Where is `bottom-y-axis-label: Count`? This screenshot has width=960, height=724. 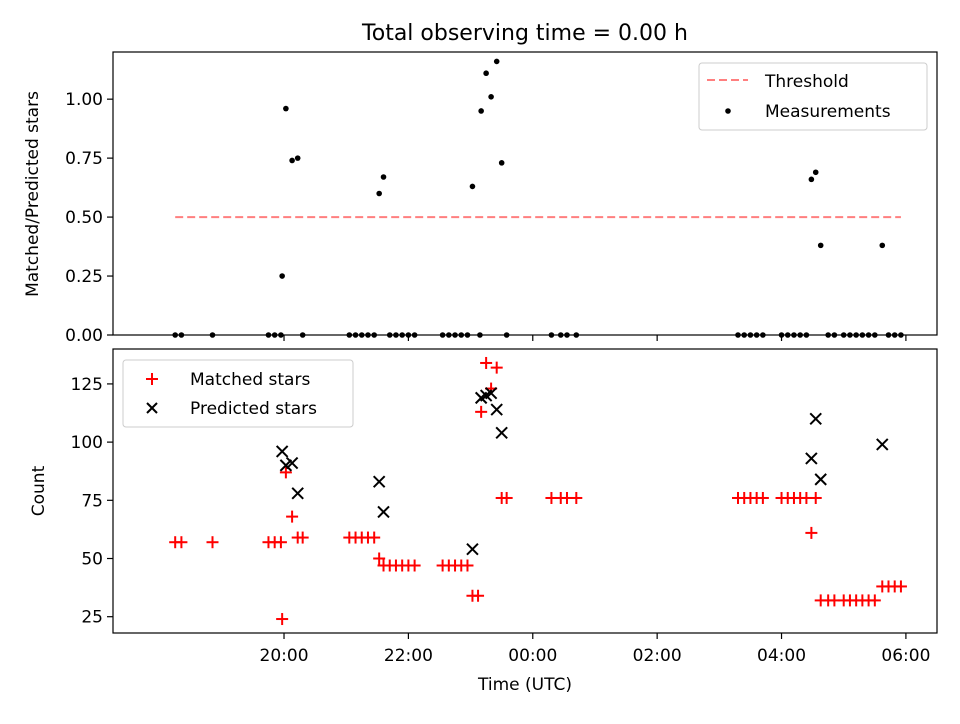
bottom-y-axis-label: Count is located at coordinates (39, 490).